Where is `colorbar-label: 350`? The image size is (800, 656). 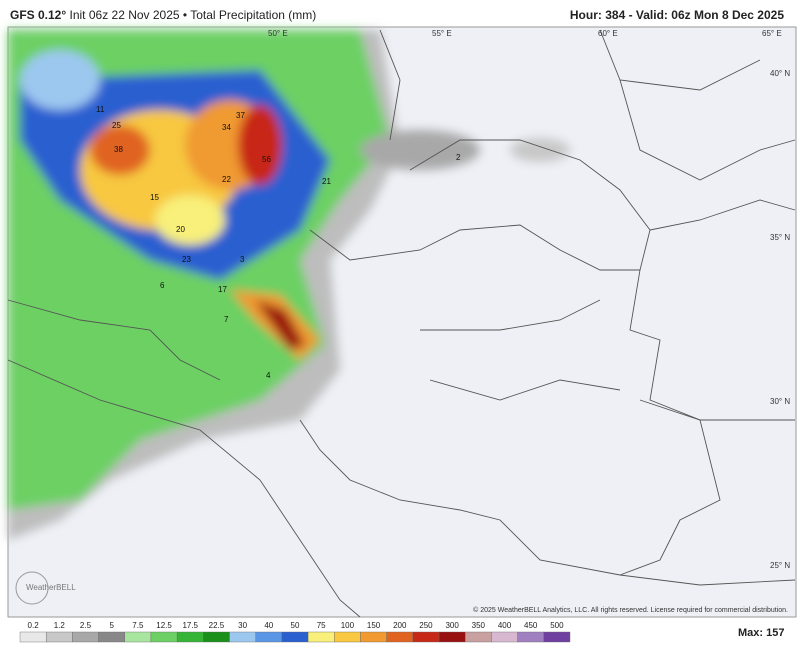
colorbar-label: 350 is located at coordinates (479, 625).